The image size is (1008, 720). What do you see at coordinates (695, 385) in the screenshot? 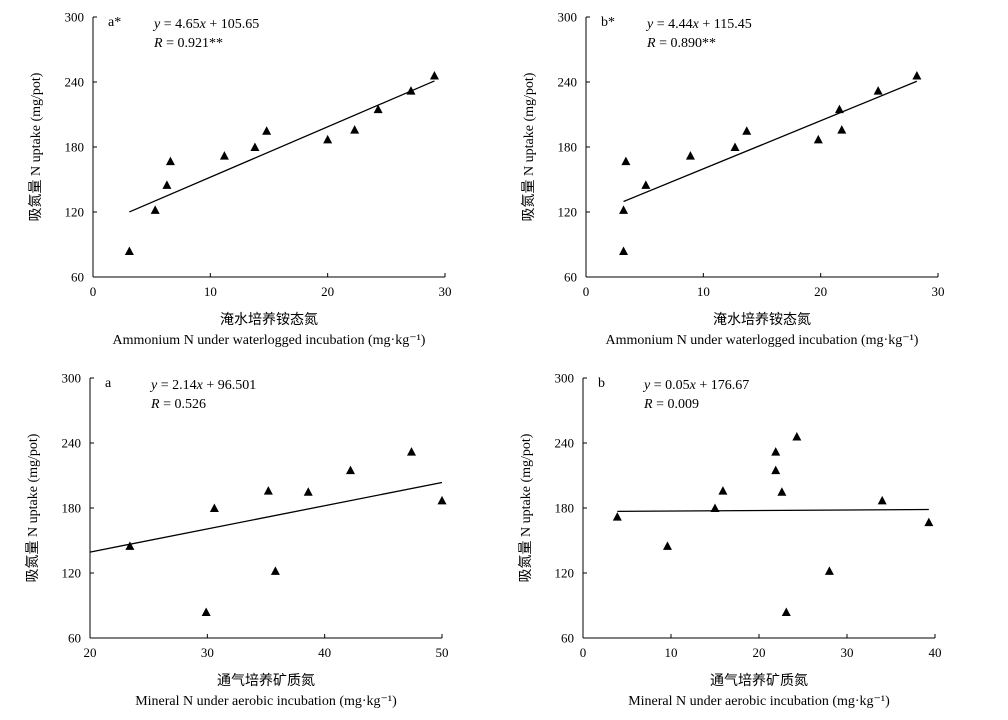
I see `regression-equation: y = 0.05x + 176.67` at bounding box center [695, 385].